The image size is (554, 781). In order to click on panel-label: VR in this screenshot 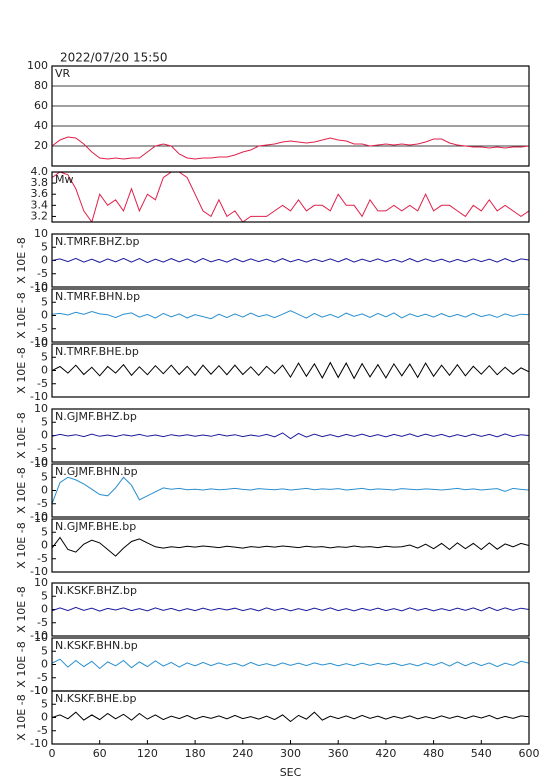, I will do `click(63, 73)`.